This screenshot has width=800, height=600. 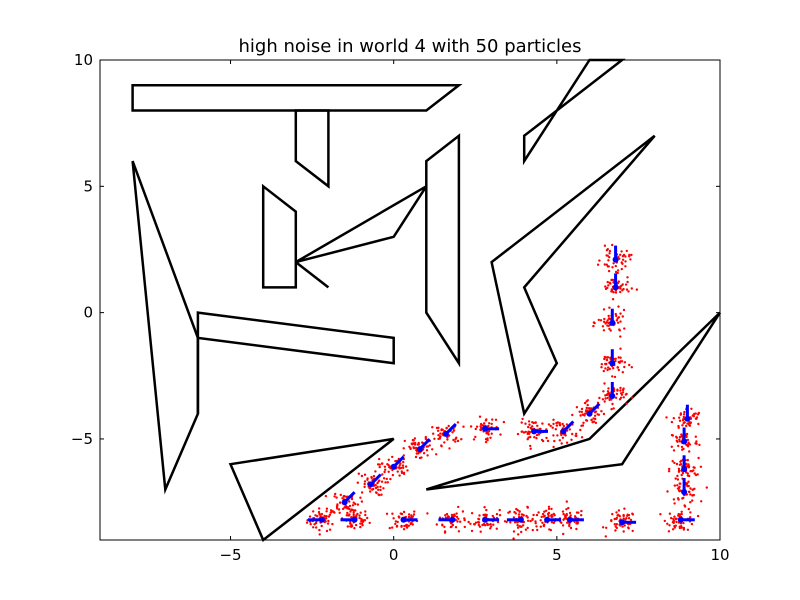 I want to click on estimate-point, so click(x=612, y=363).